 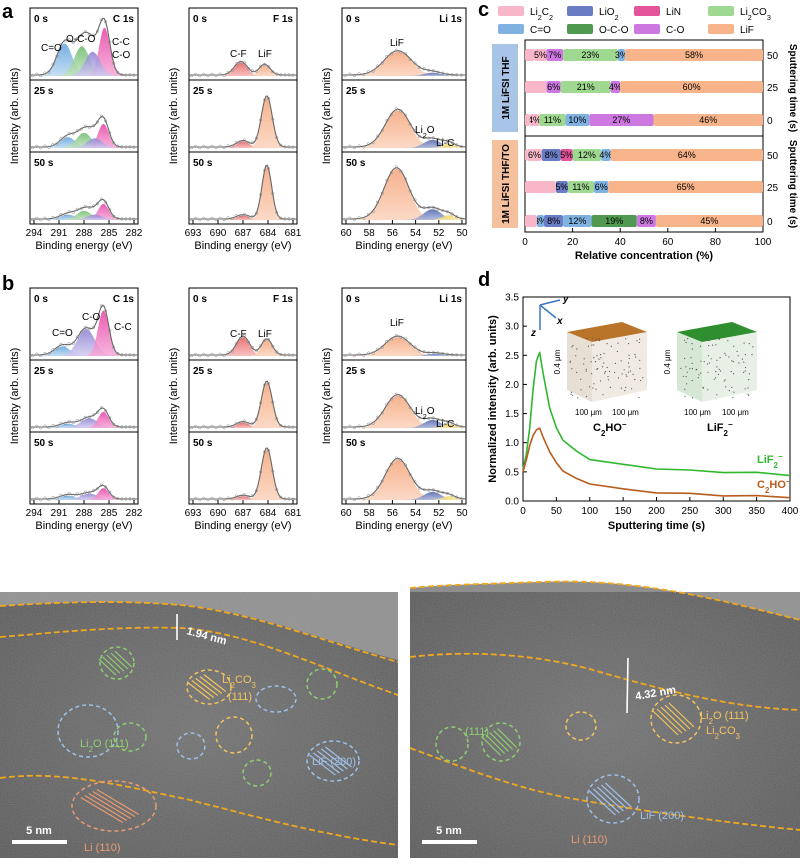 What do you see at coordinates (625, 412) in the screenshot?
I see `inset-scale-xy: 100 μm` at bounding box center [625, 412].